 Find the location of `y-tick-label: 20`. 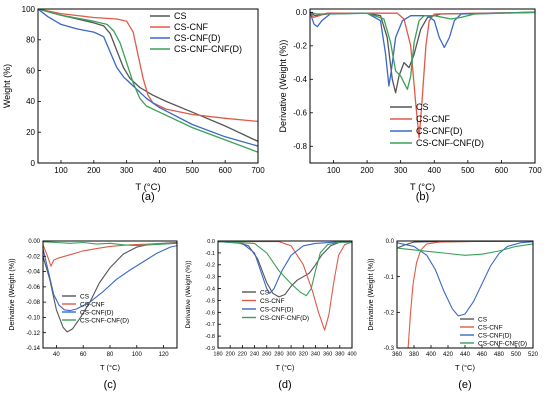

y-tick-label: 20 is located at coordinates (30, 132).